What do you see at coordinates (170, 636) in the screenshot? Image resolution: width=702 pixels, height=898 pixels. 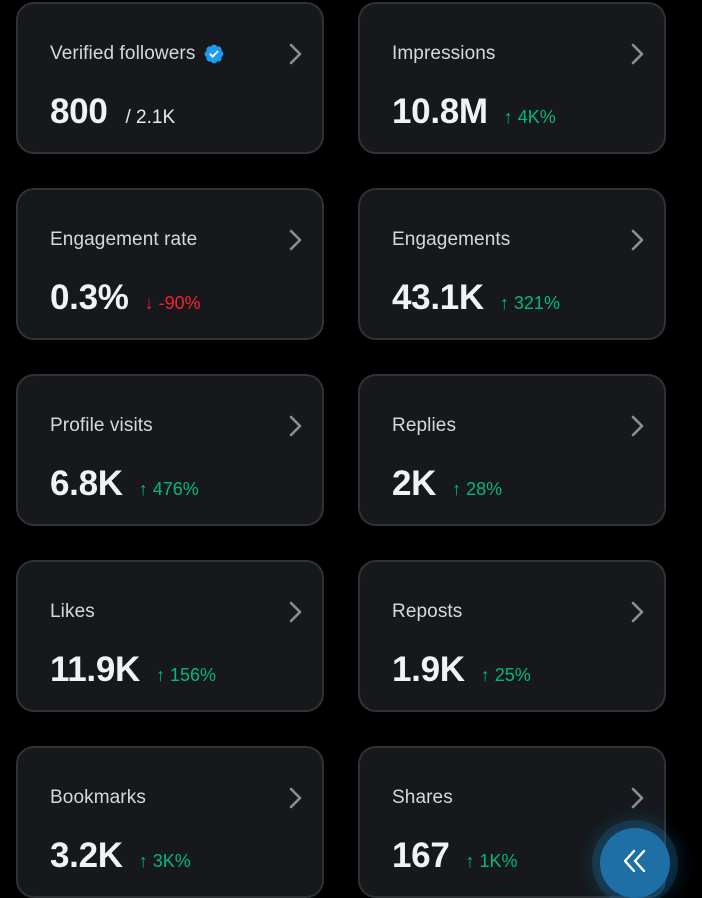 I see `card-likes: Likes 11.9K ↑ 156%` at bounding box center [170, 636].